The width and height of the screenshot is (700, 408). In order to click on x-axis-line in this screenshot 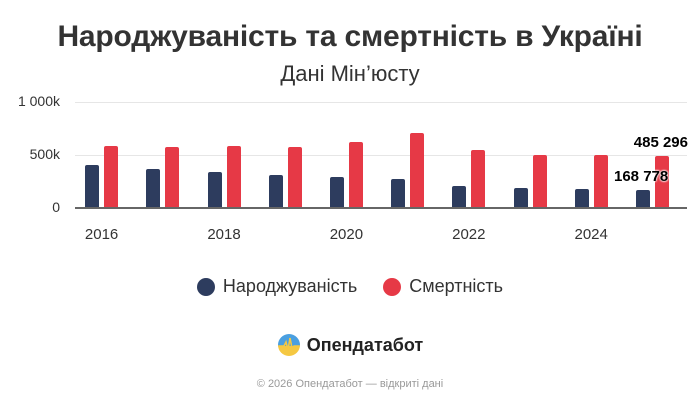, I will do `click(381, 208)`.